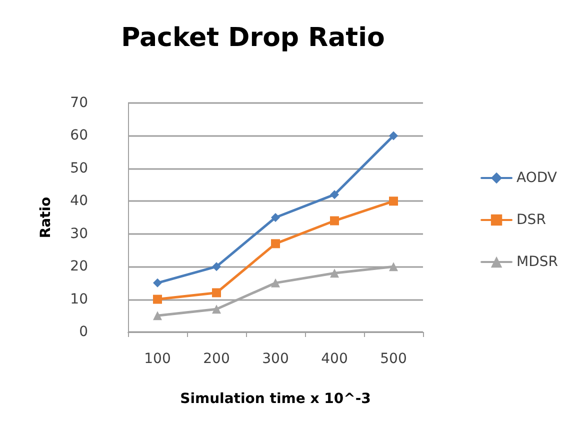 The image size is (581, 440). What do you see at coordinates (79, 201) in the screenshot?
I see `y-tick-label: 40` at bounding box center [79, 201].